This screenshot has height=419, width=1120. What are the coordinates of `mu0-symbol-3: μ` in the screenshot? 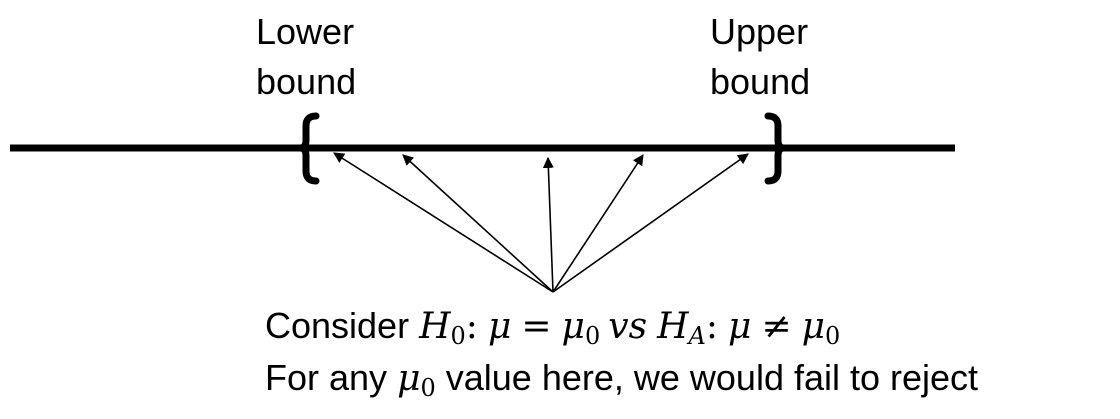 It's located at (409, 378).